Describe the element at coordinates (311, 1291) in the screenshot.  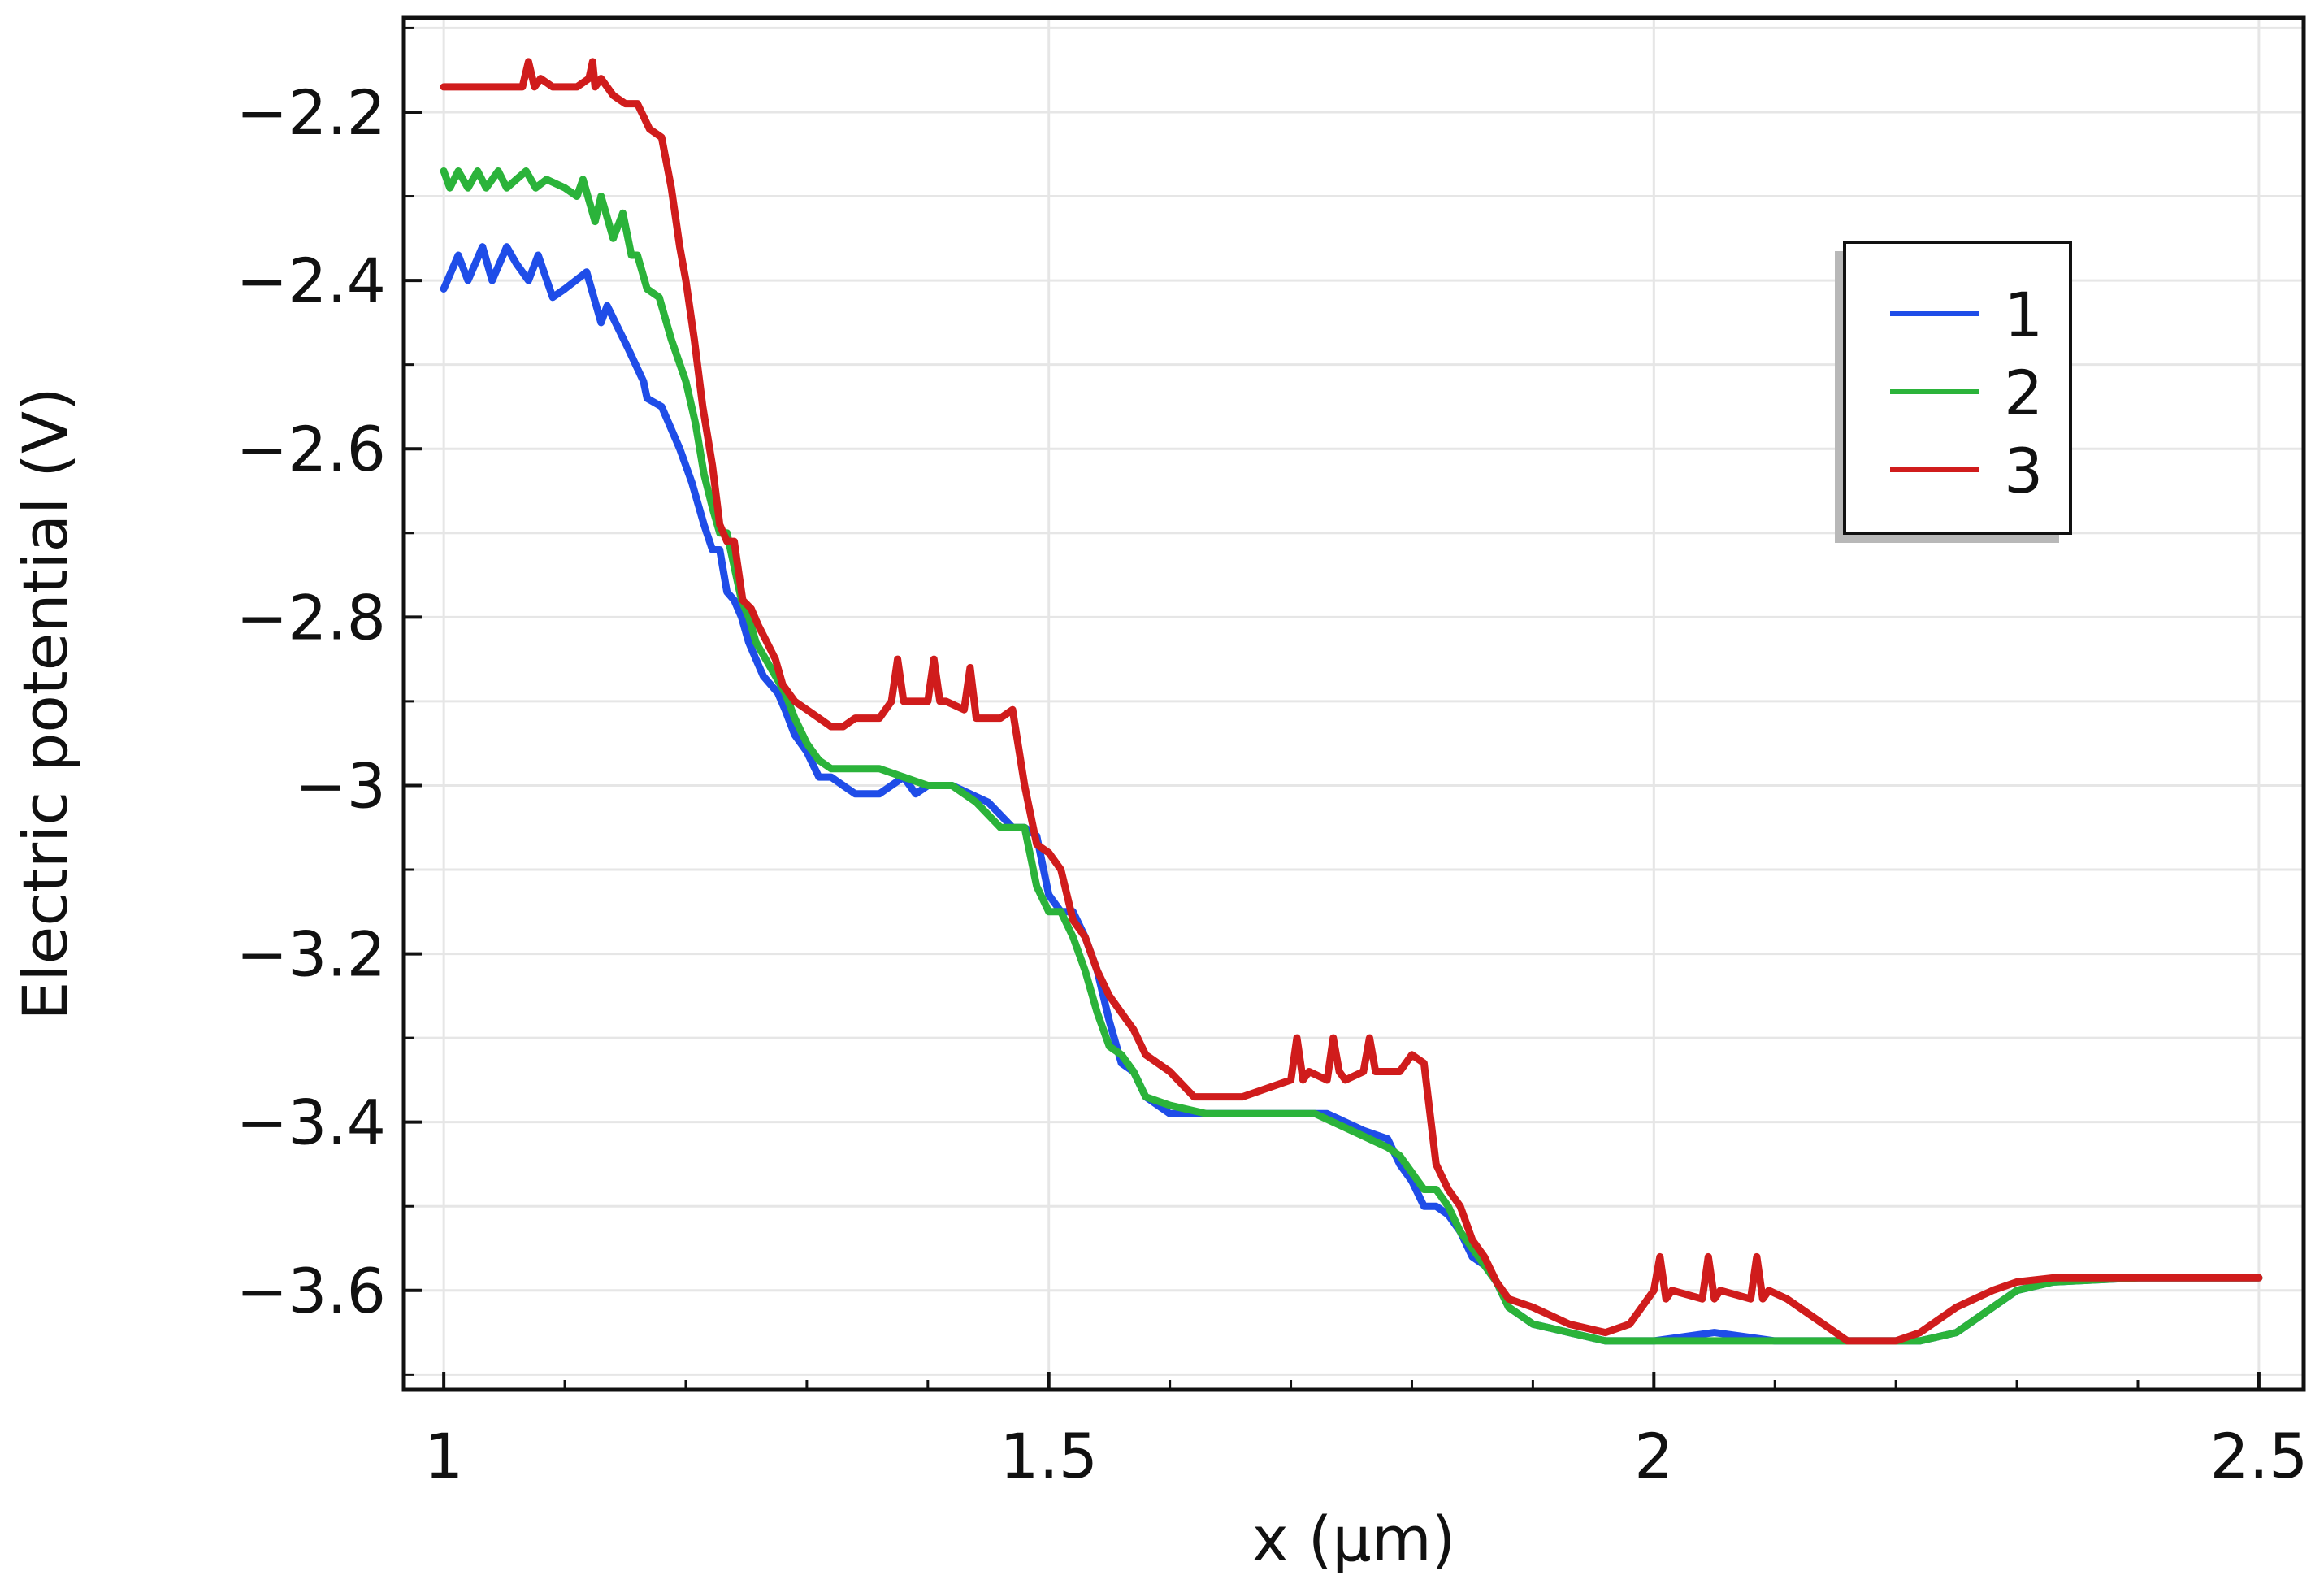
I see `y-tick-label: −3.6` at that location.